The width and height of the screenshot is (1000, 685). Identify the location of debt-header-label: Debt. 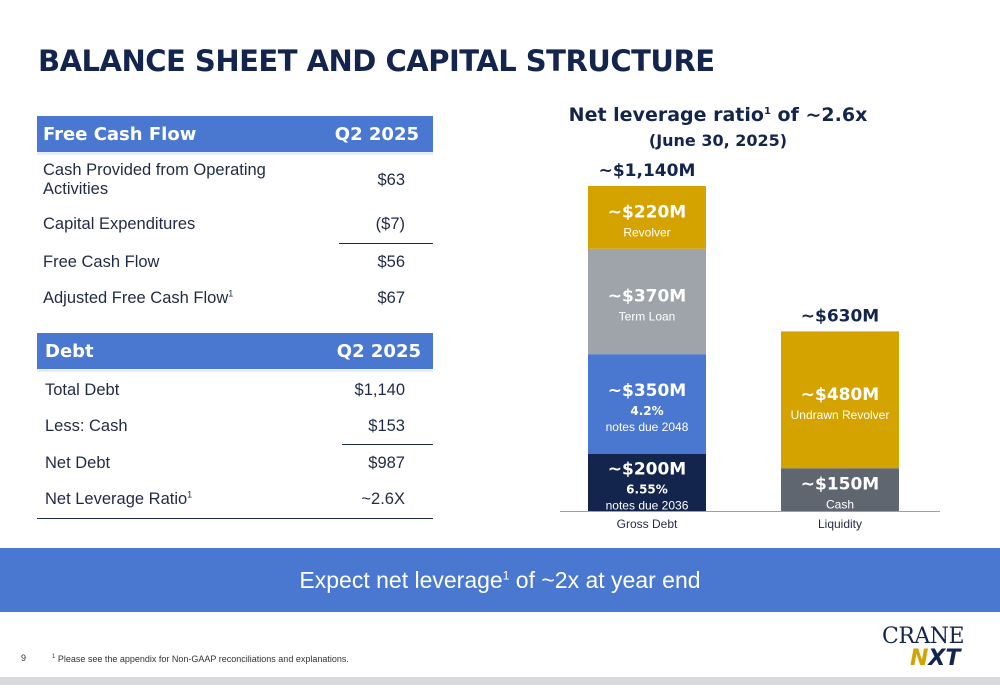
(69, 351).